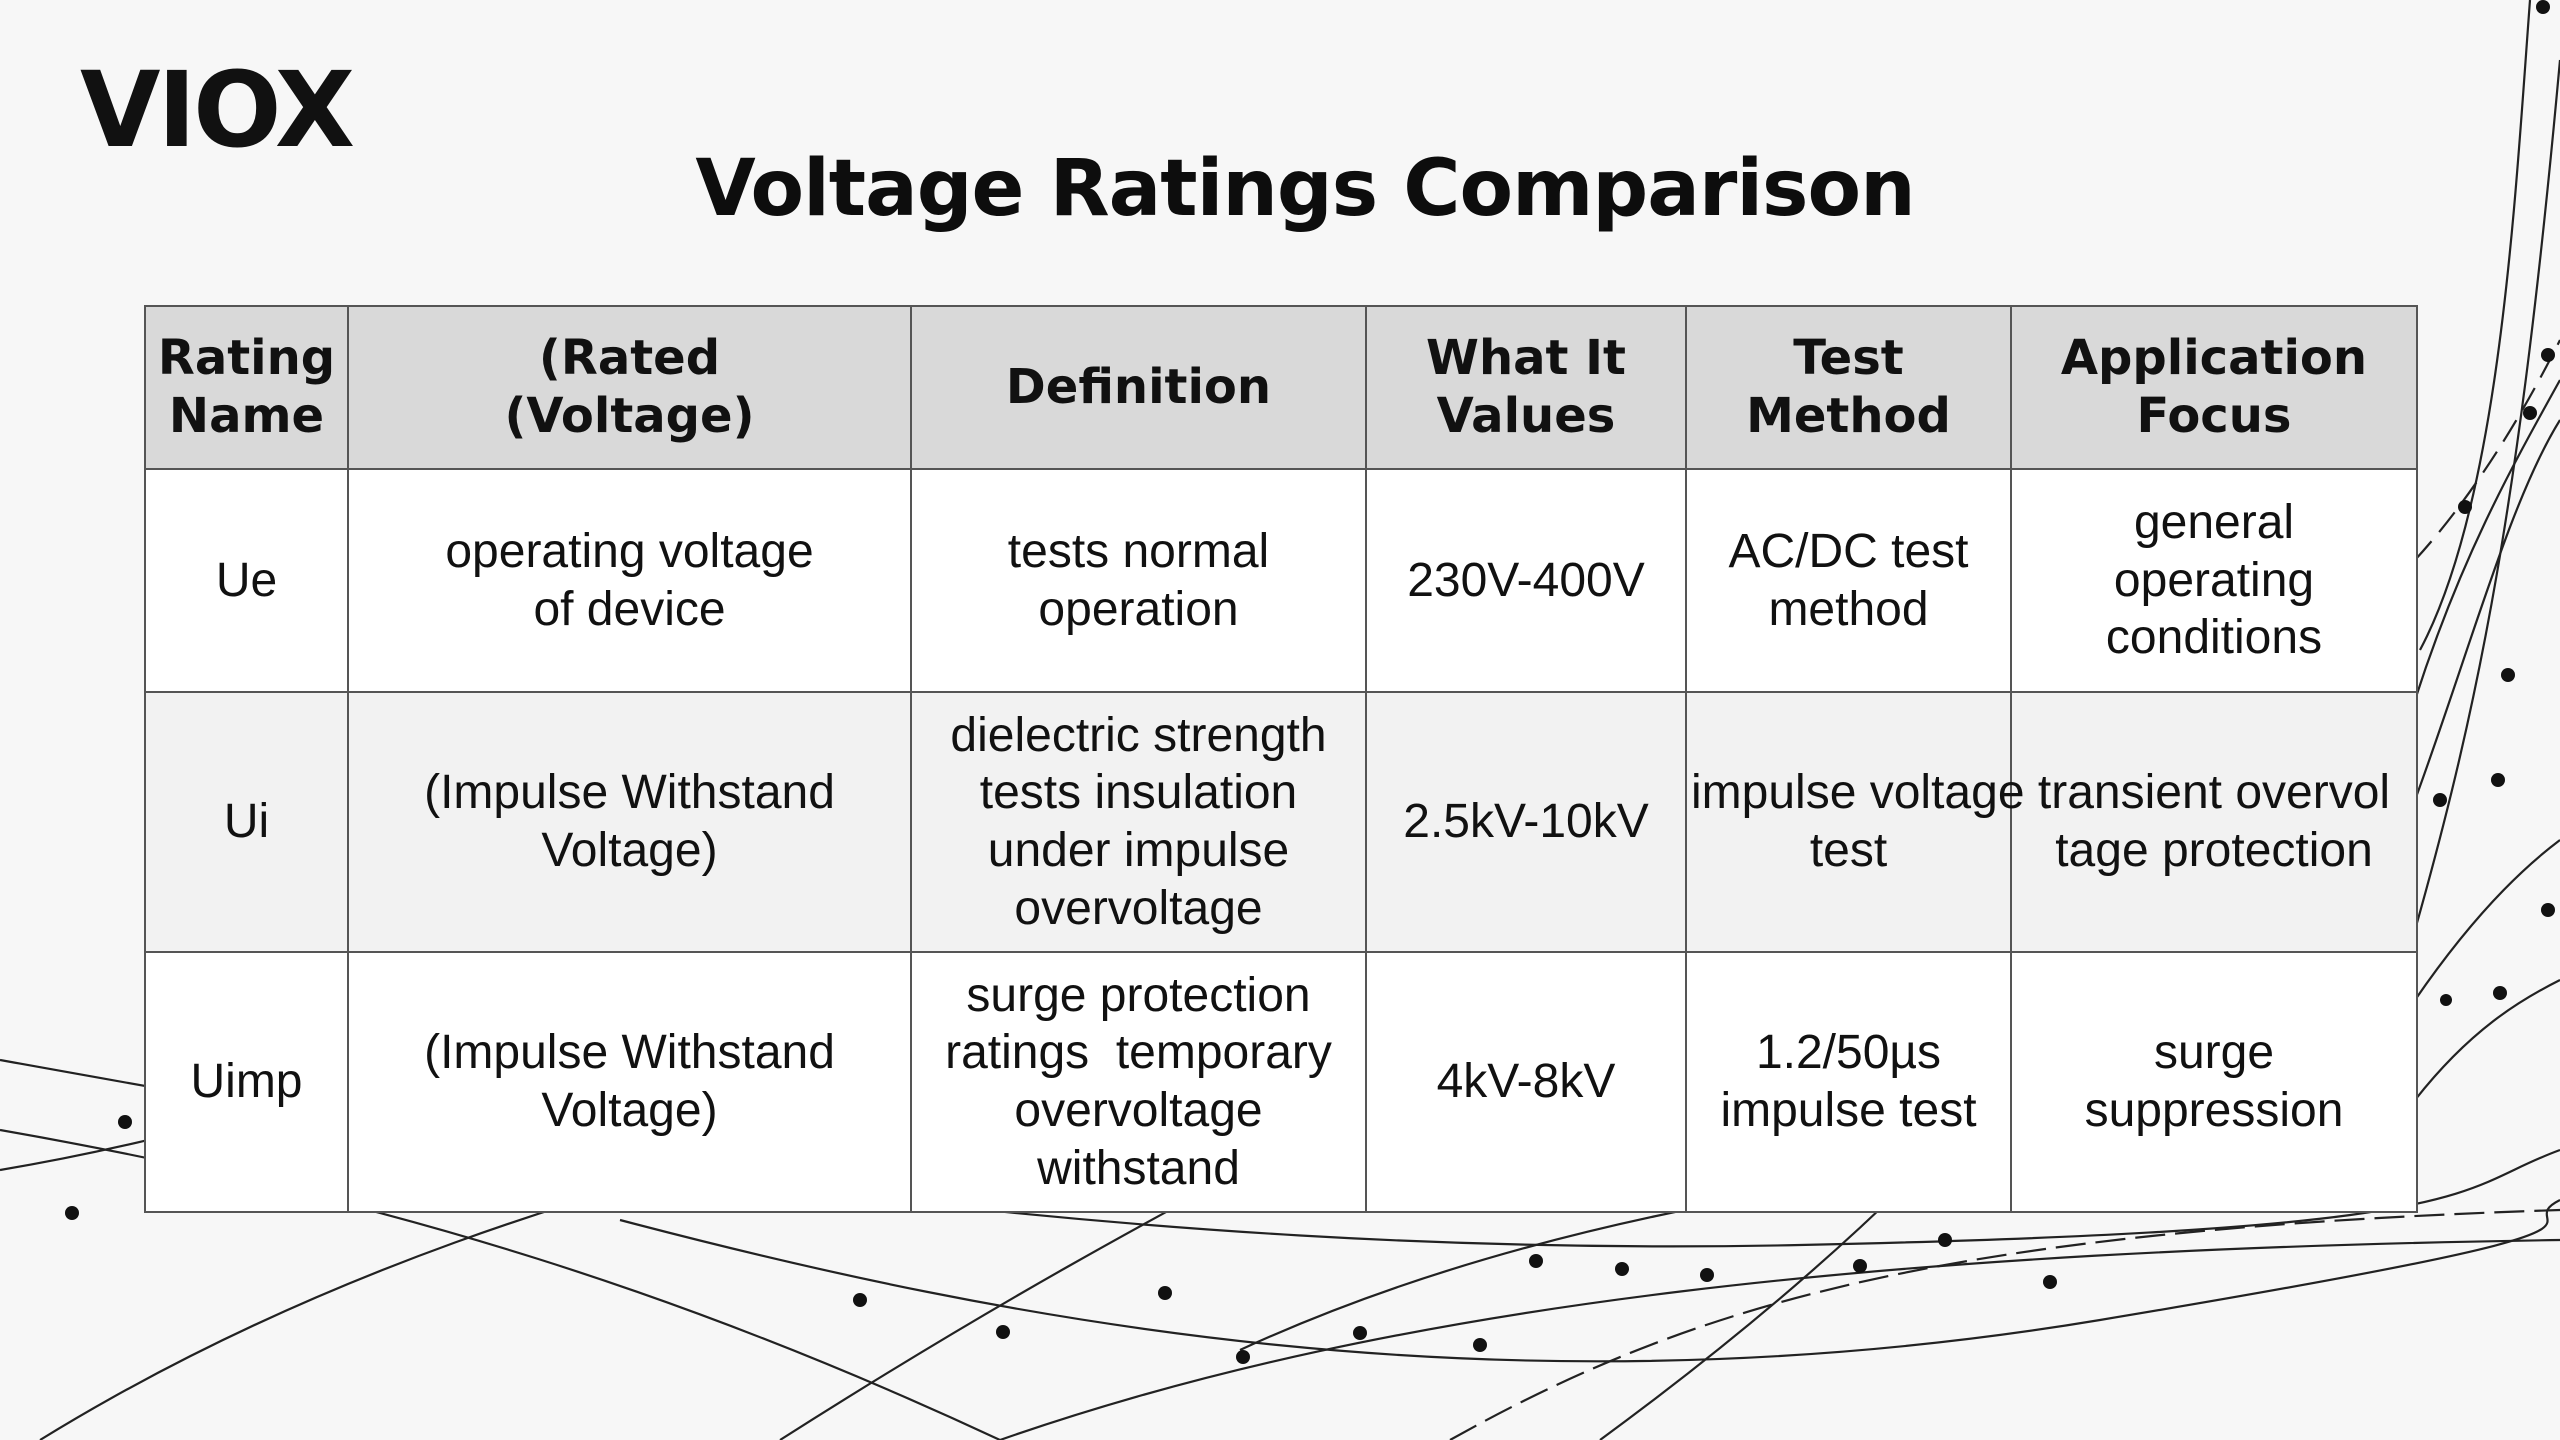 The width and height of the screenshot is (2560, 1440). Describe the element at coordinates (1848, 1082) in the screenshot. I see `cell-test-method: 1.2/50µs impulse test` at that location.